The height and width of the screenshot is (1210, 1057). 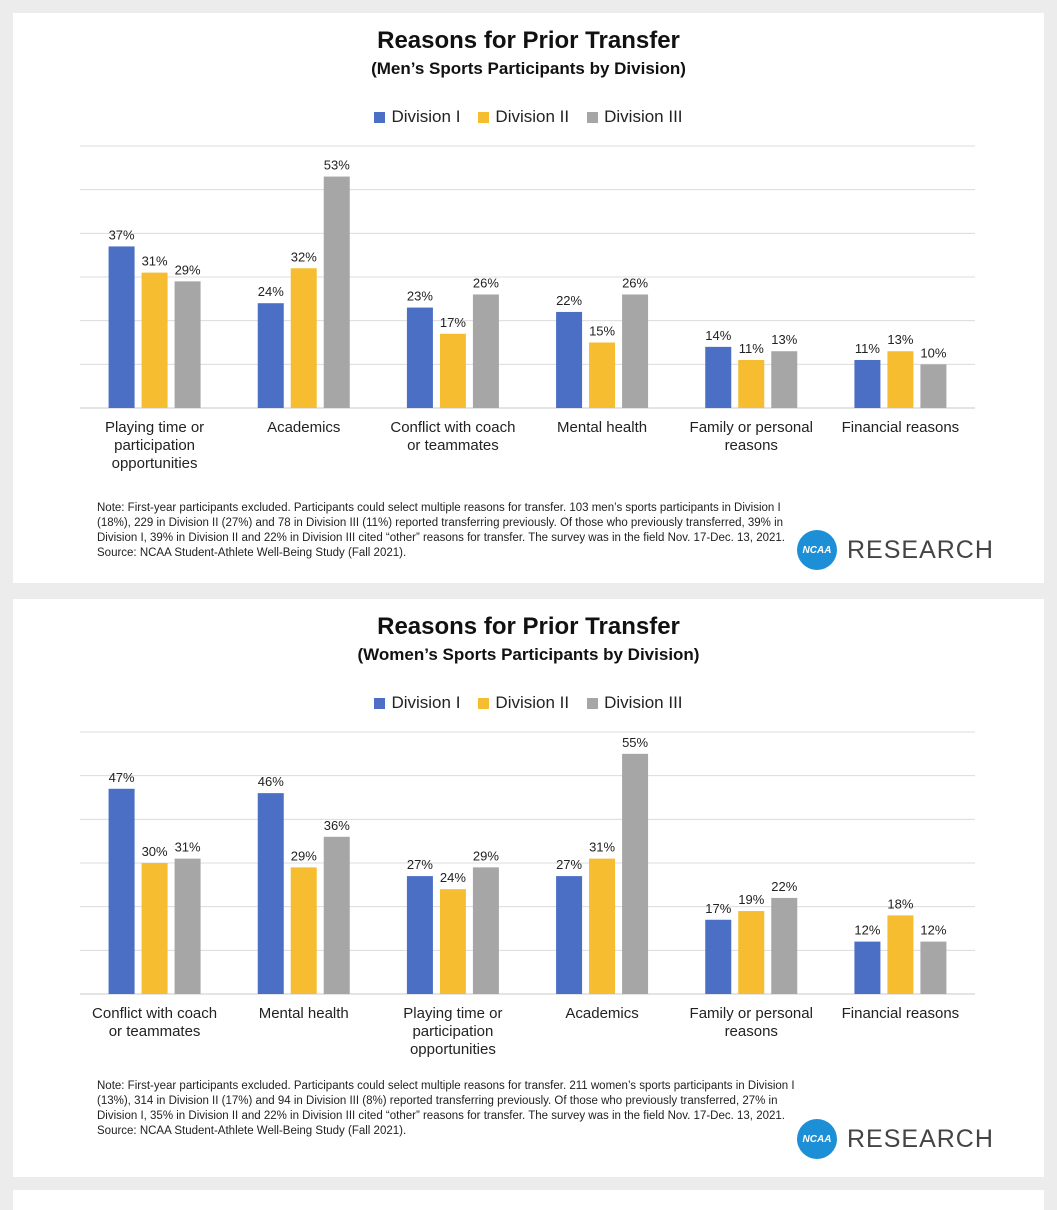 I want to click on category-label-line: Family or personal, so click(x=751, y=1013).